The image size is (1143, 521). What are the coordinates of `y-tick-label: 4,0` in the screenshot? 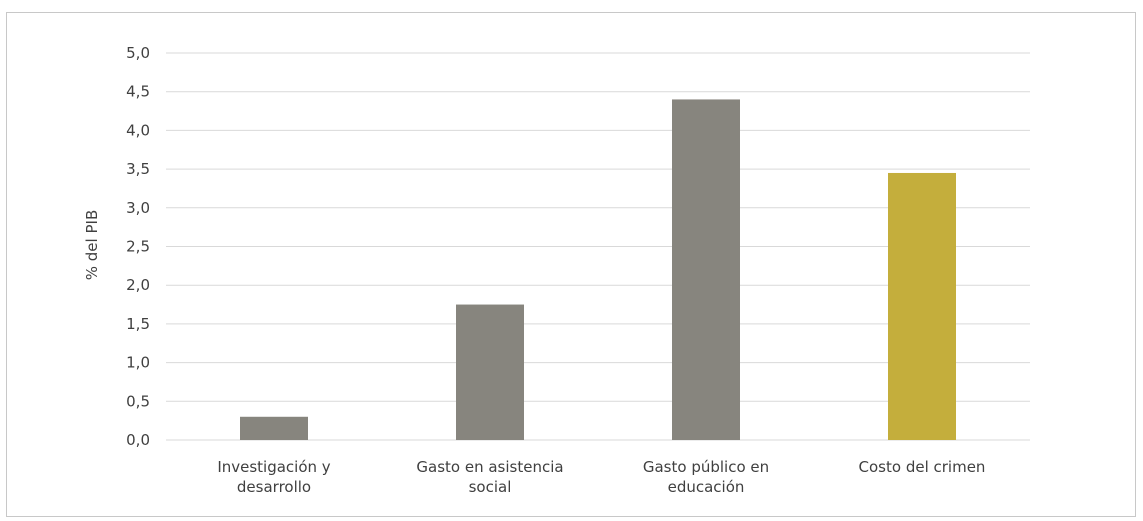 It's located at (138, 130).